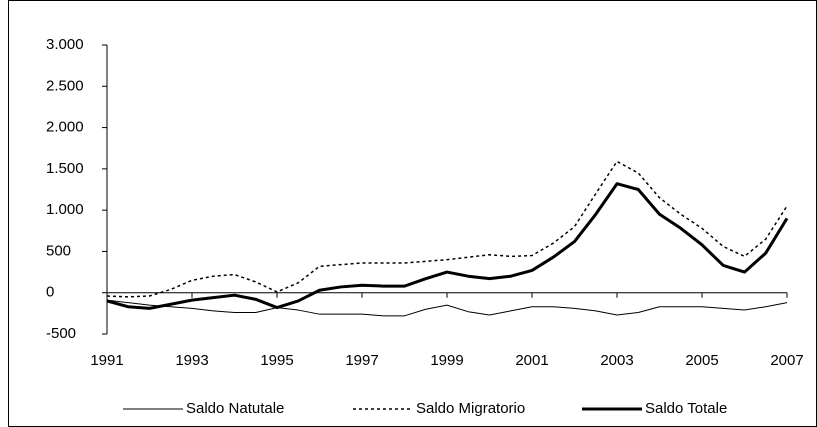  Describe the element at coordinates (446, 360) in the screenshot. I see `x-tick-label: 1999` at that location.